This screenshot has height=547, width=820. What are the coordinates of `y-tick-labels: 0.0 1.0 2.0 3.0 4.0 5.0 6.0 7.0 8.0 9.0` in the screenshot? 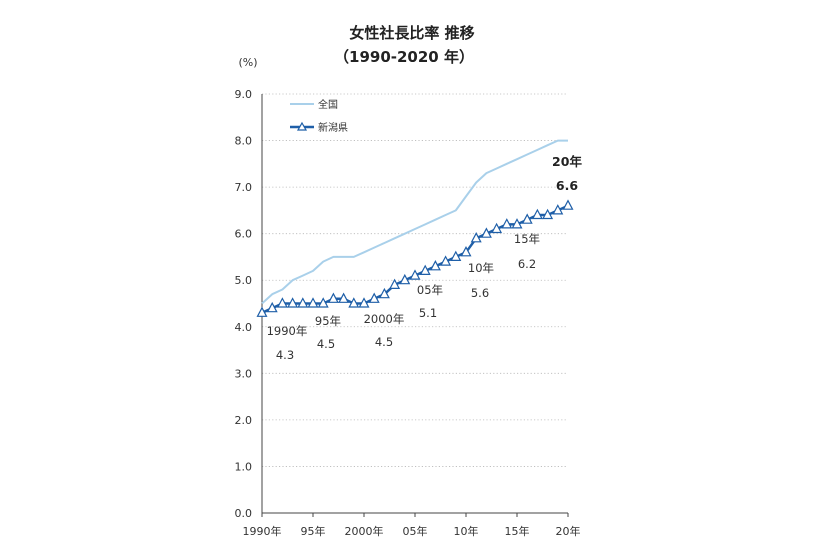 It's located at (244, 304).